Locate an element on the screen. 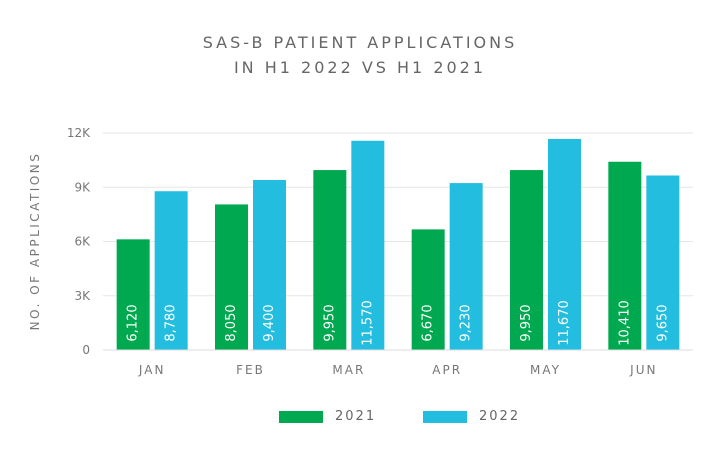 The height and width of the screenshot is (450, 720). data-label: 11,670 is located at coordinates (564, 323).